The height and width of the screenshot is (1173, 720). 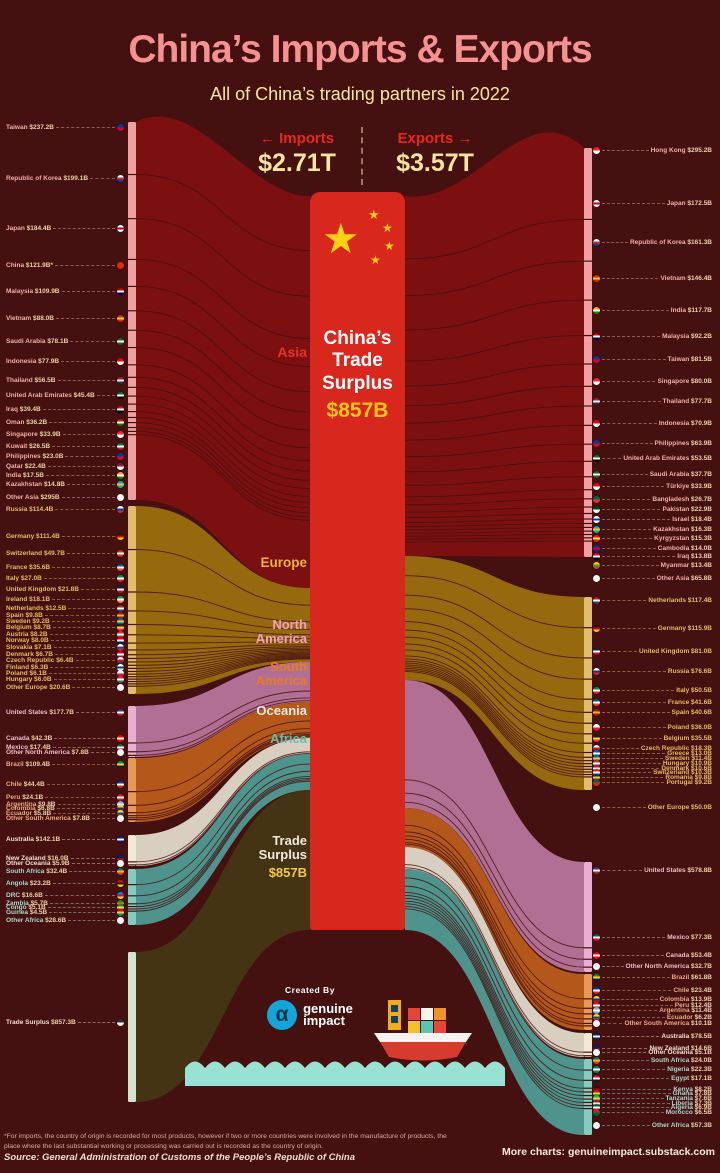 I want to click on group-label-trade-surplus-value: $857B, so click(x=287, y=873).